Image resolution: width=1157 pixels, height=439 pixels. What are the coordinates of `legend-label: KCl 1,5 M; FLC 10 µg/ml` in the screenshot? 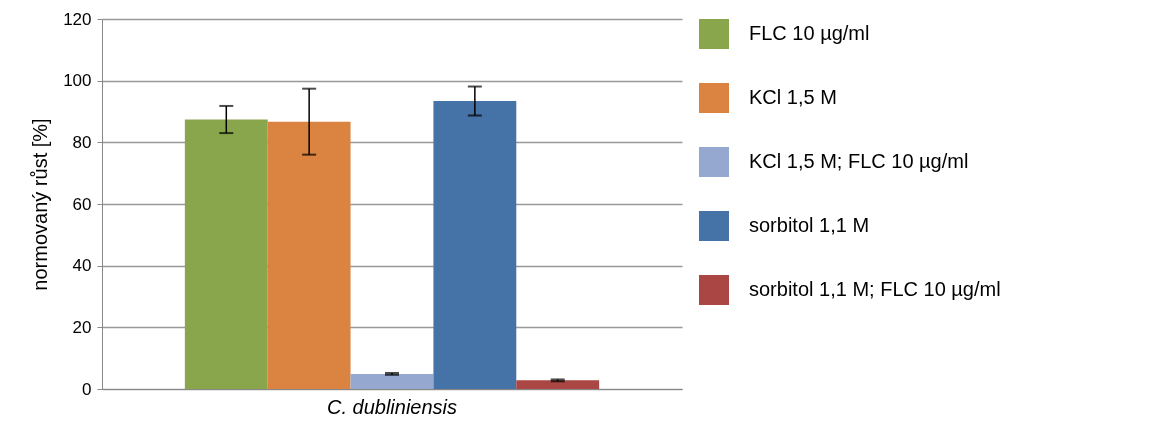 It's located at (859, 161).